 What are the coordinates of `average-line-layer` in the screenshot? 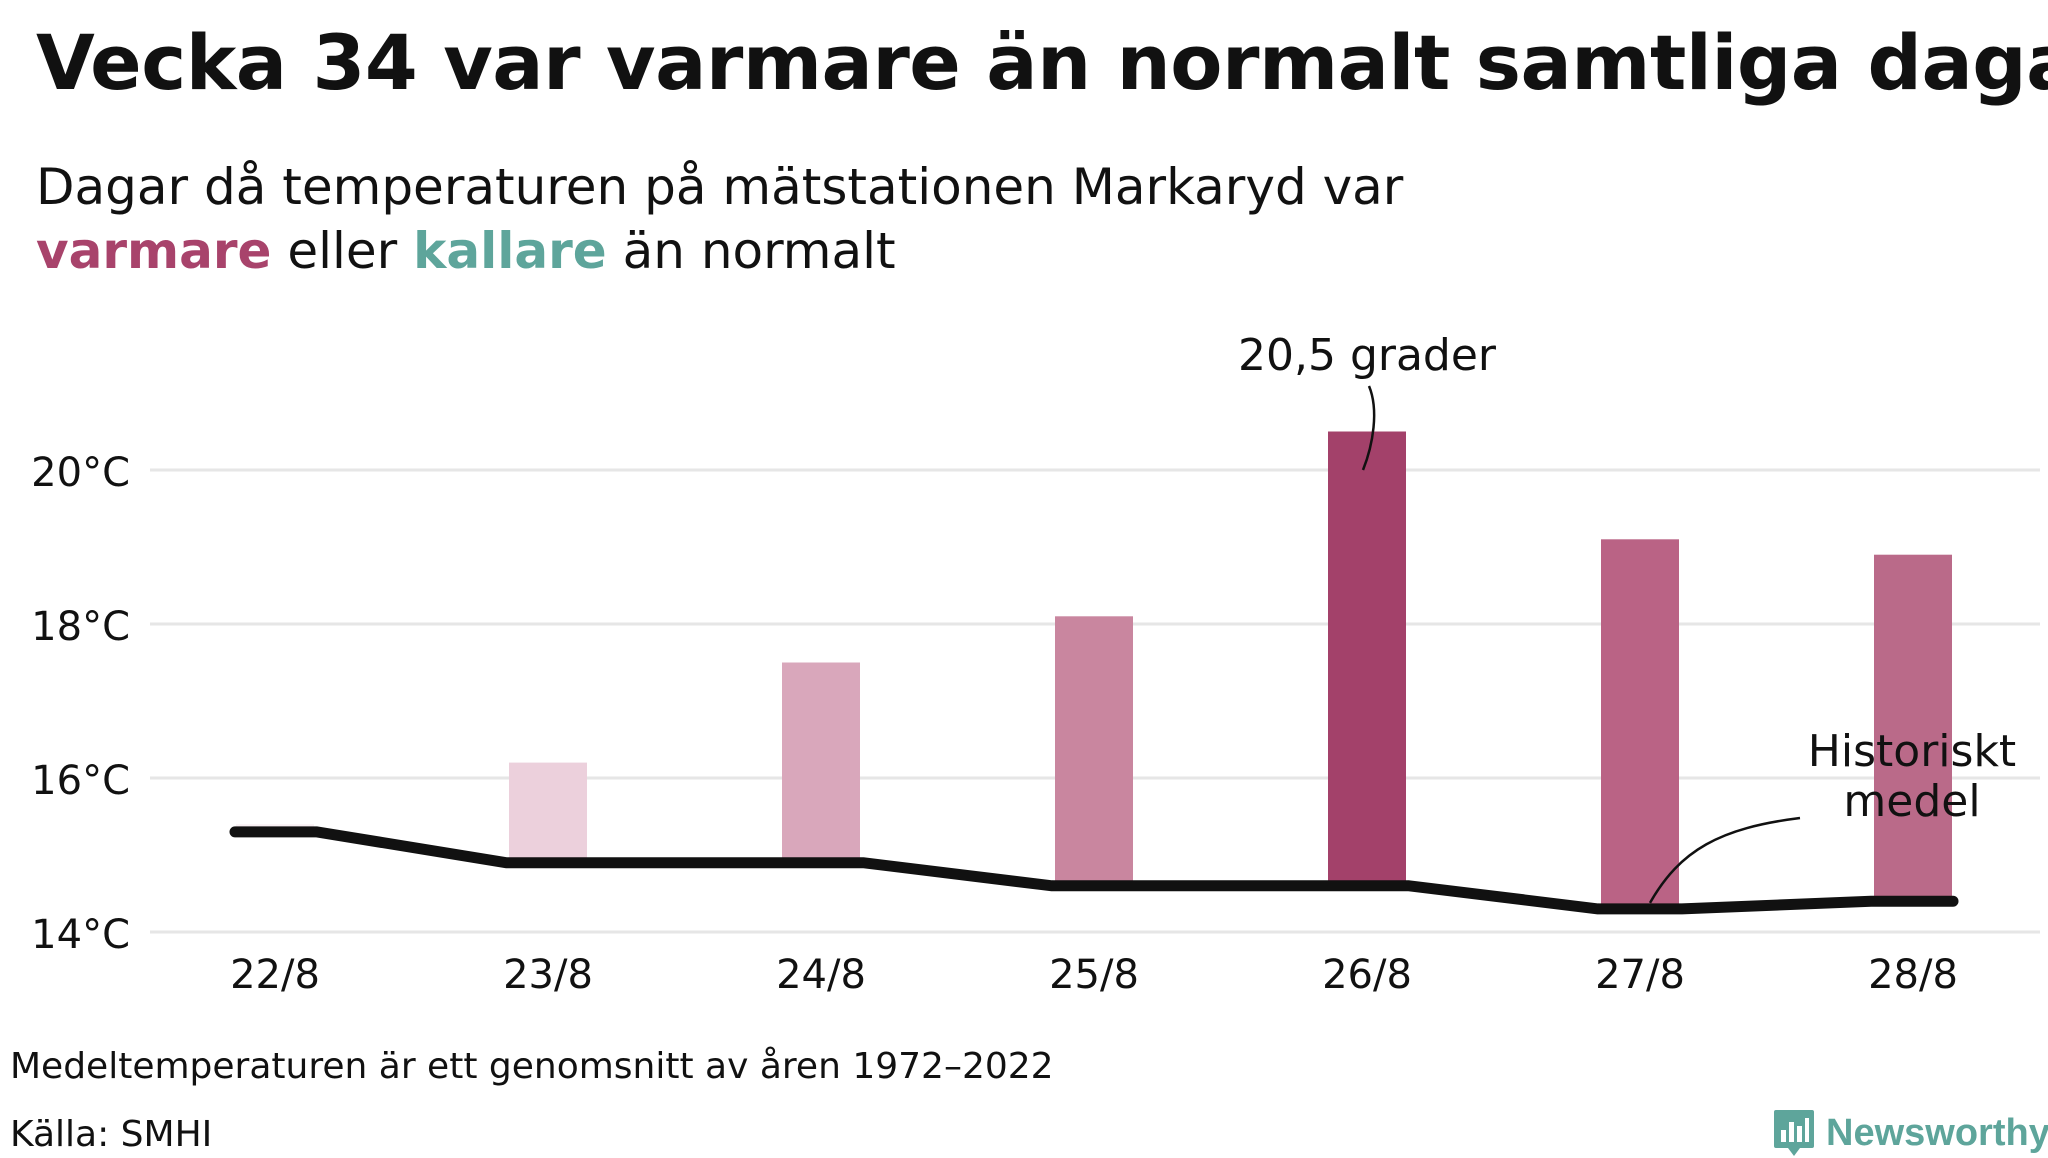 It's located at (1094, 870).